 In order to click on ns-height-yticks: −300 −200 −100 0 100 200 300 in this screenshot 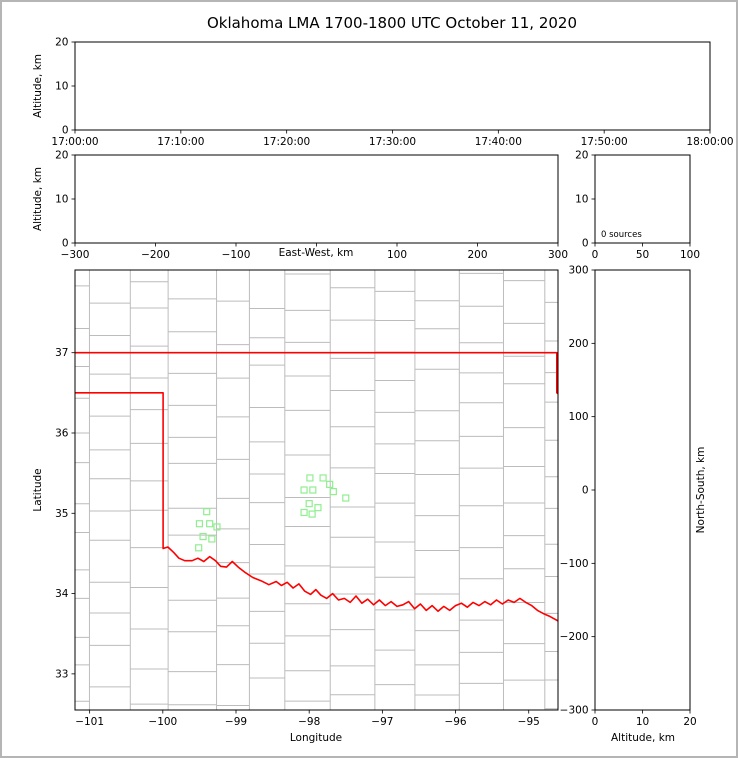, I will do `click(577, 491)`.